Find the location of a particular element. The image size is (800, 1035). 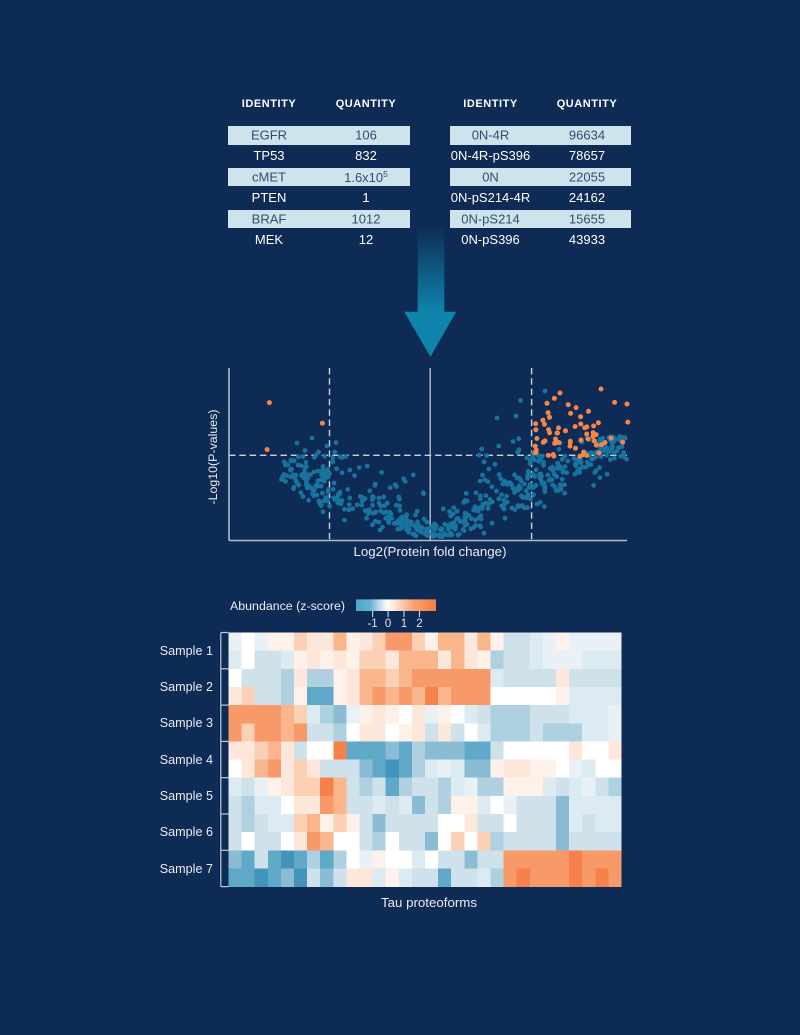

svg-text: -1 is located at coordinates (372, 624).